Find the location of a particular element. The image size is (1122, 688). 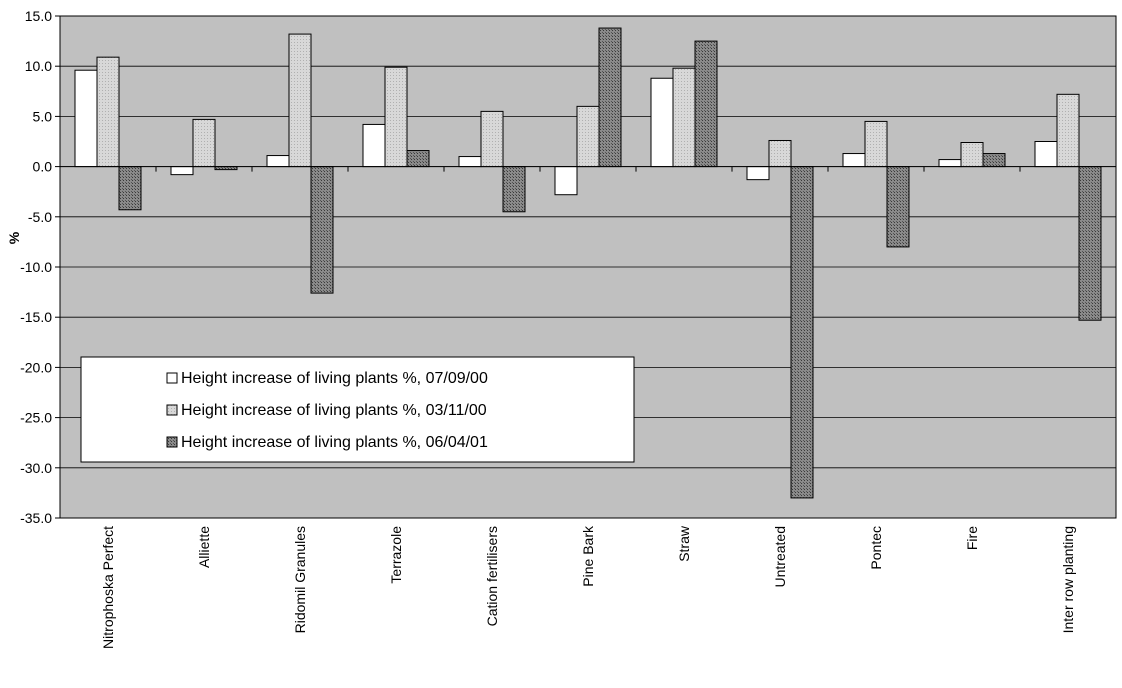

bar-1-fire is located at coordinates (950, 163).